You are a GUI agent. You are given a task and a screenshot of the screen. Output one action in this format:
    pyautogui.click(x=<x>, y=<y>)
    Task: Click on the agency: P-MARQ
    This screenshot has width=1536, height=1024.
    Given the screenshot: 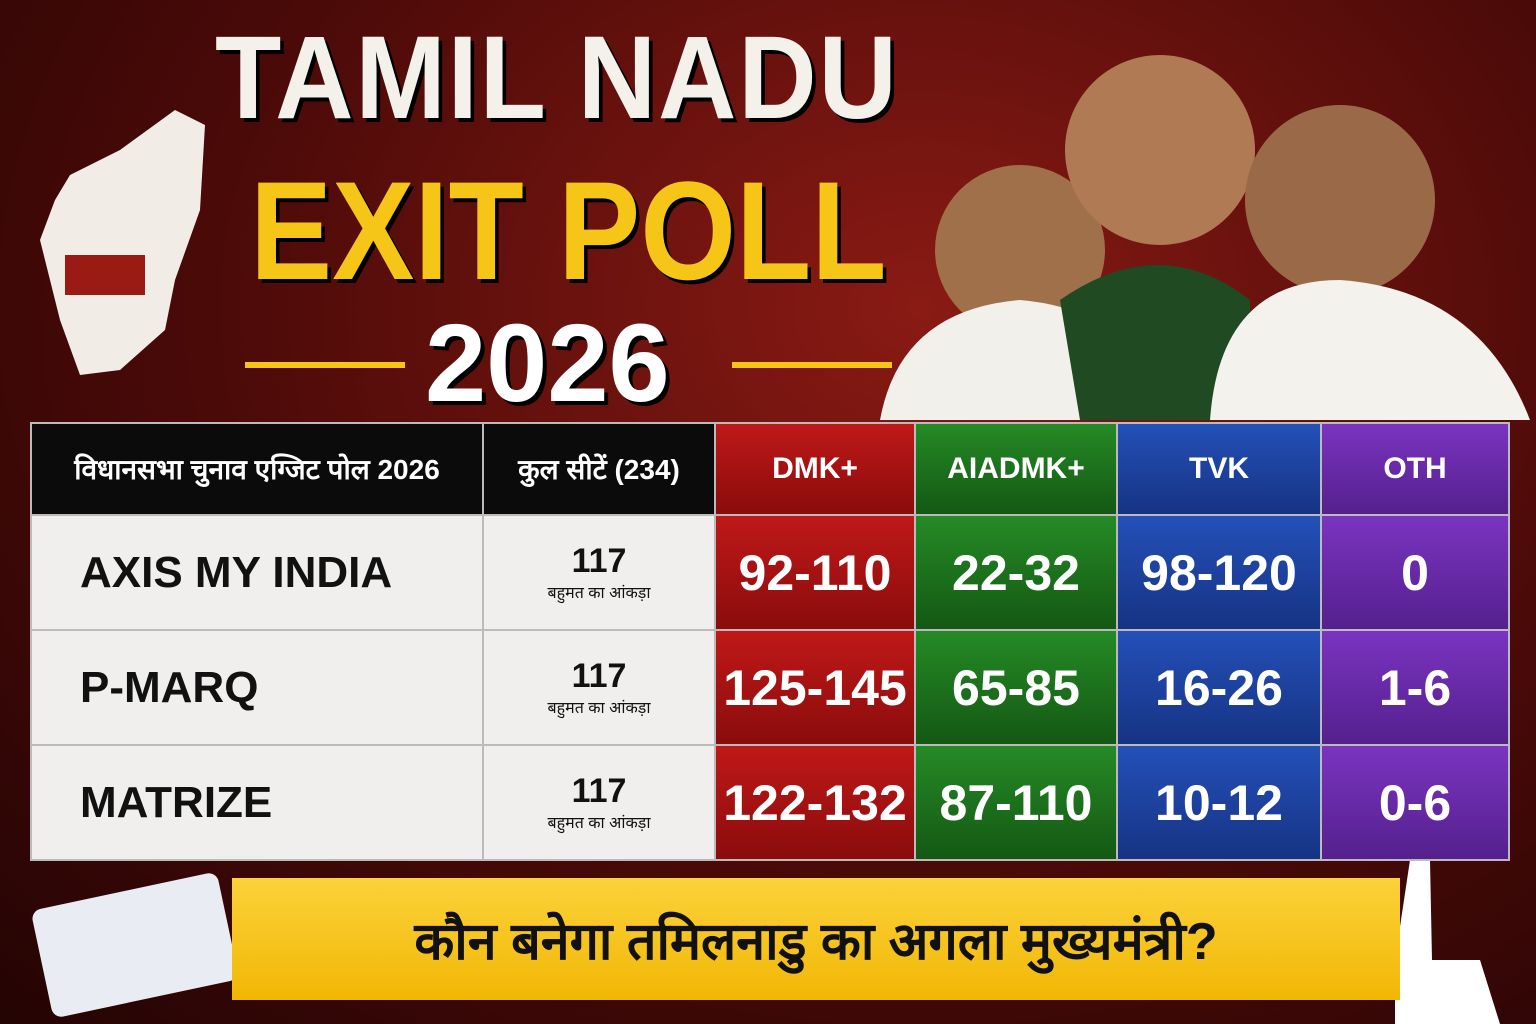 What is the action you would take?
    pyautogui.click(x=257, y=687)
    